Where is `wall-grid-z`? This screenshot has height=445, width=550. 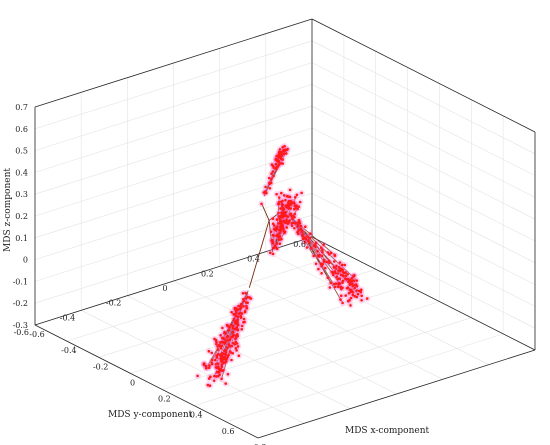
wall-grid-z is located at coordinates (423, 206).